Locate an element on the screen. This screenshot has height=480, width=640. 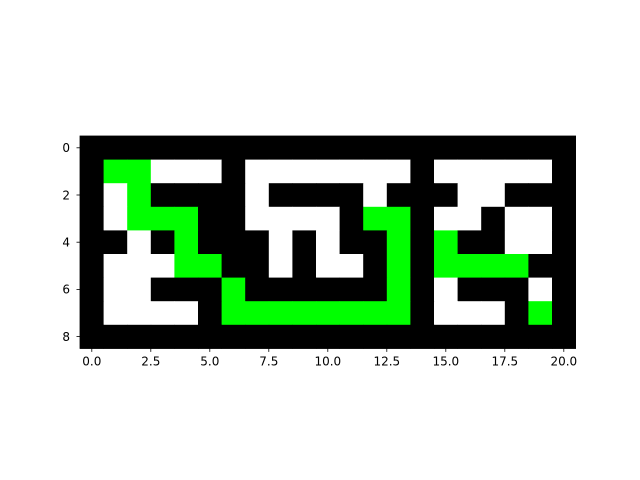
x-tick-label: 17.5 is located at coordinates (504, 361).